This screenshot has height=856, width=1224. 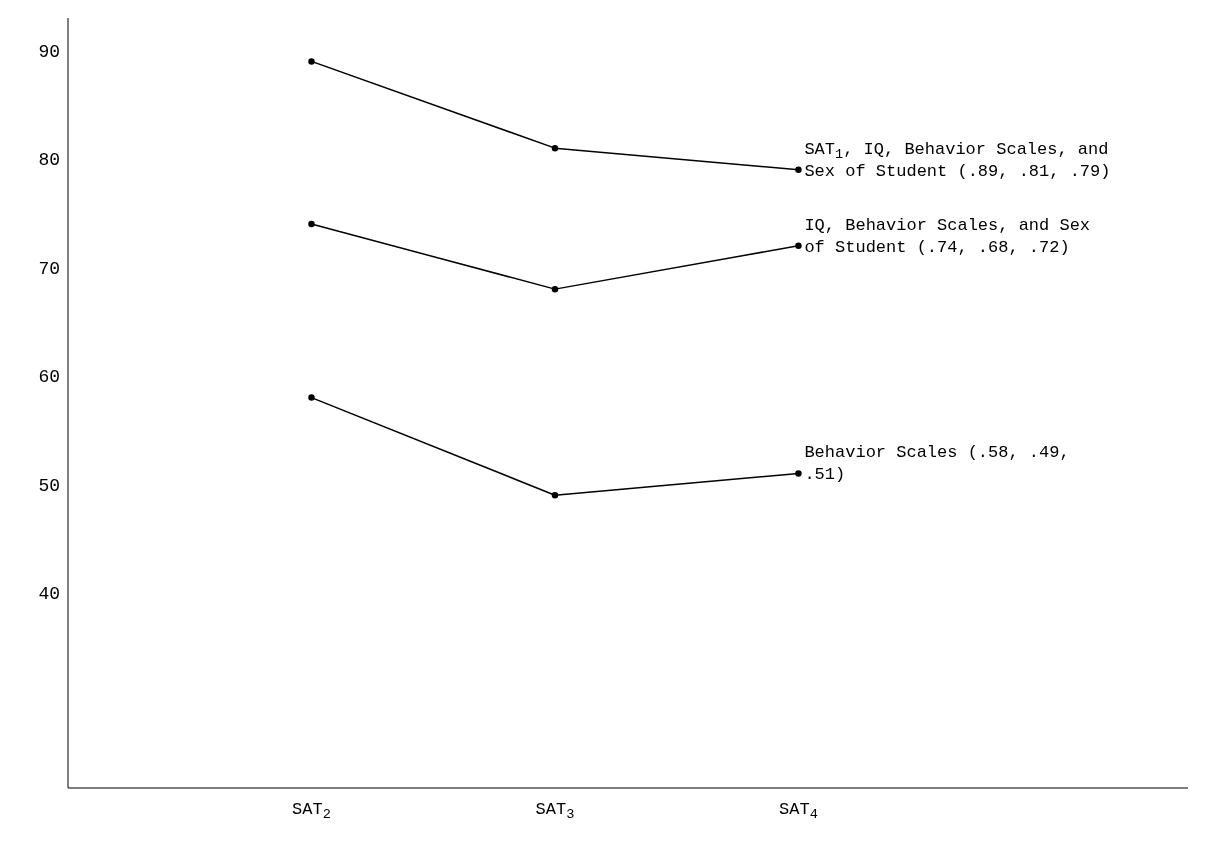 What do you see at coordinates (957, 160) in the screenshot?
I see `series-label: SAT$_{1}$, IQ, Behavior Scales, and Sex of Student (.89, .81, .79)` at bounding box center [957, 160].